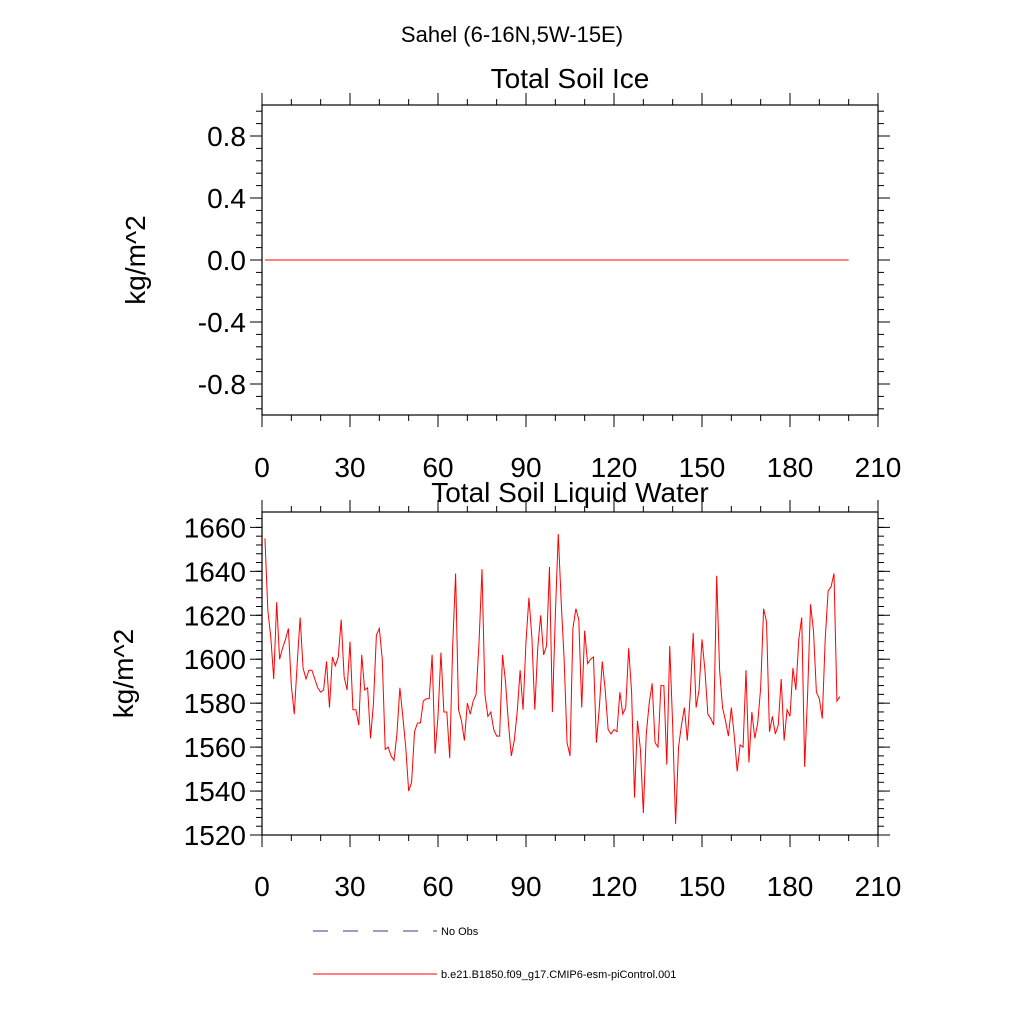 This screenshot has height=1029, width=1024. I want to click on y-tick-label: 1540, so click(215, 791).